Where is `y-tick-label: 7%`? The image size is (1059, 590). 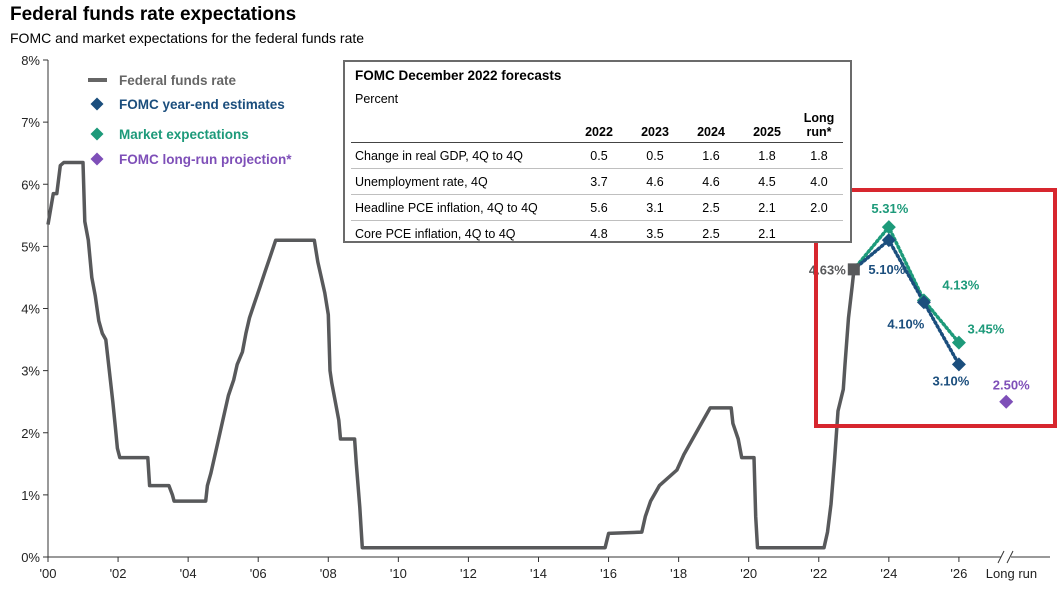
y-tick-label: 7% is located at coordinates (30, 122).